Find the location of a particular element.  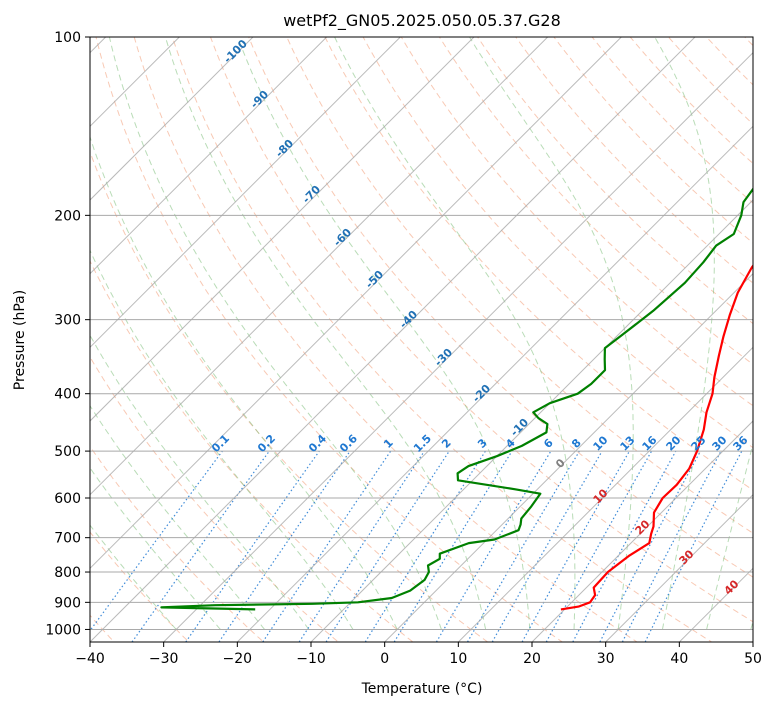

x-tick-label: −30 is located at coordinates (164, 659).